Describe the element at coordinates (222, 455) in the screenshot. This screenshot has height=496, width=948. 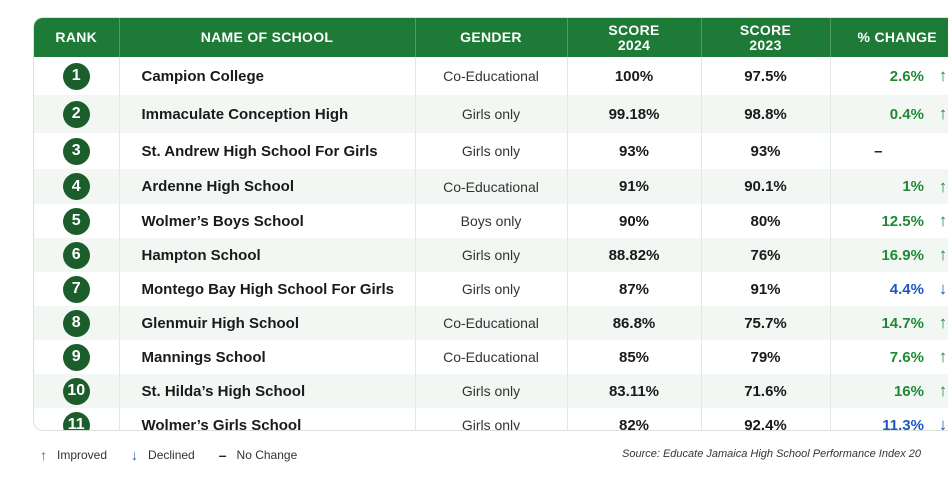
I see `dash-icon: –` at that location.